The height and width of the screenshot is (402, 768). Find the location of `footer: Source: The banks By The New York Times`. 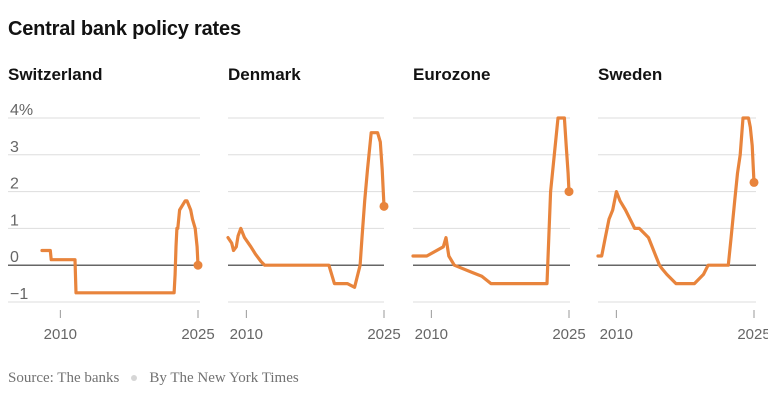

footer: Source: The banks By The New York Times is located at coordinates (153, 378).